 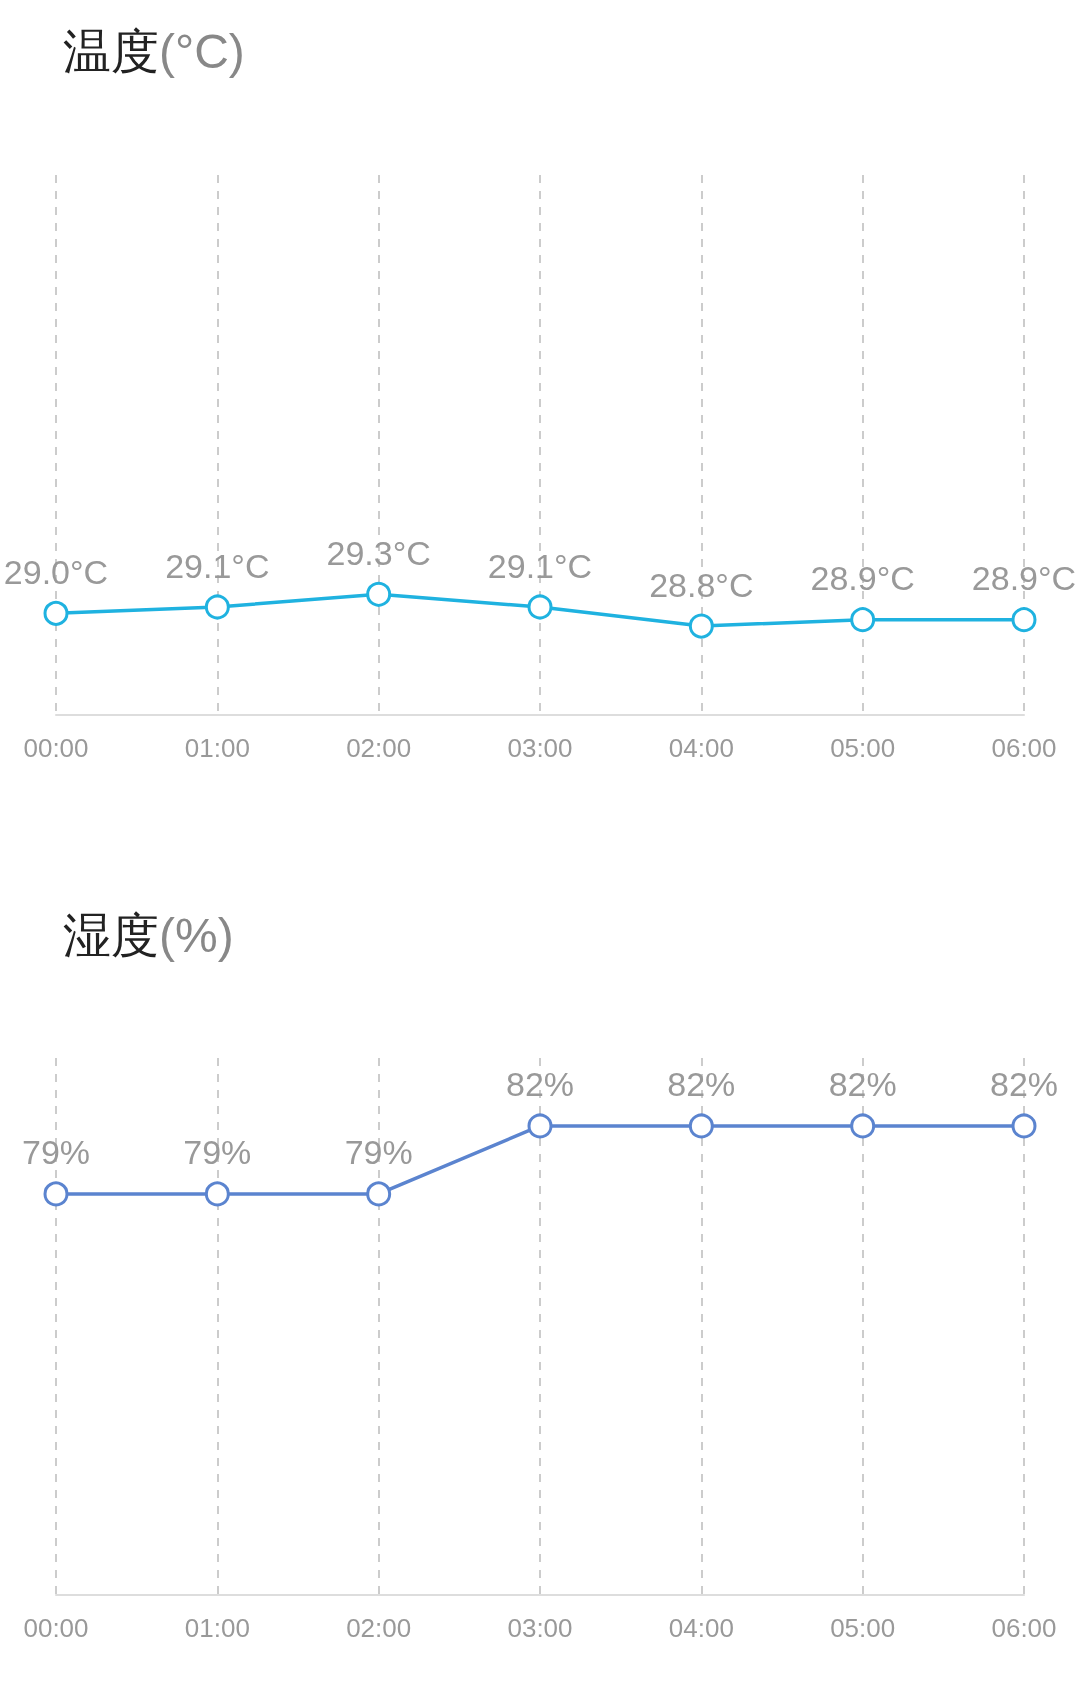 What do you see at coordinates (154, 51) in the screenshot?
I see `chart-title: 温度(°C)` at bounding box center [154, 51].